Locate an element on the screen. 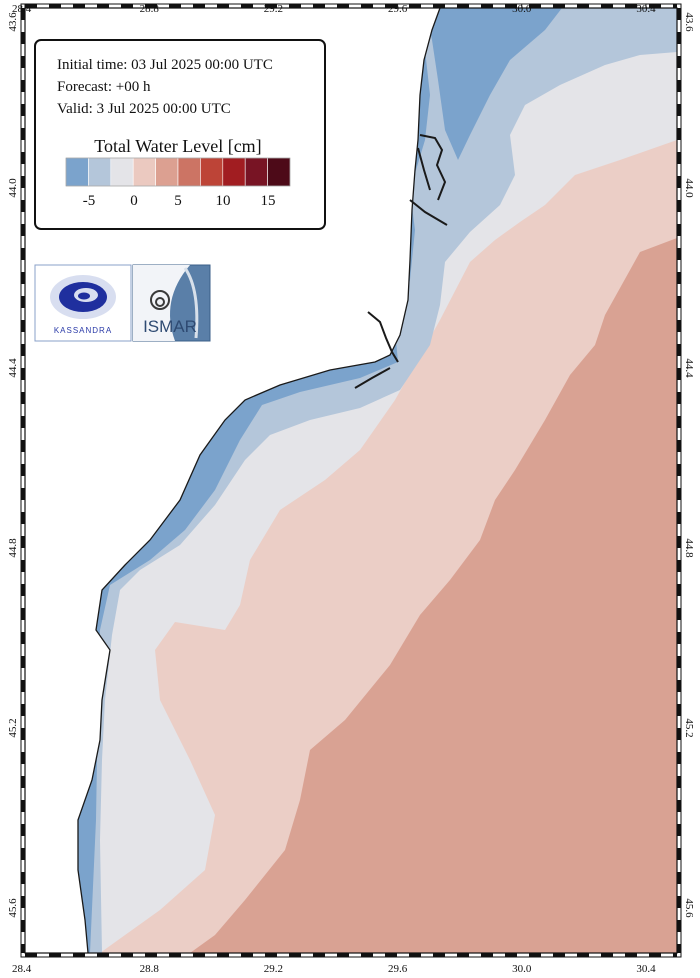  lat-labels-right: 45.6 45.2 44.8 44.4 44.0 43.6 is located at coordinates (689, 465).